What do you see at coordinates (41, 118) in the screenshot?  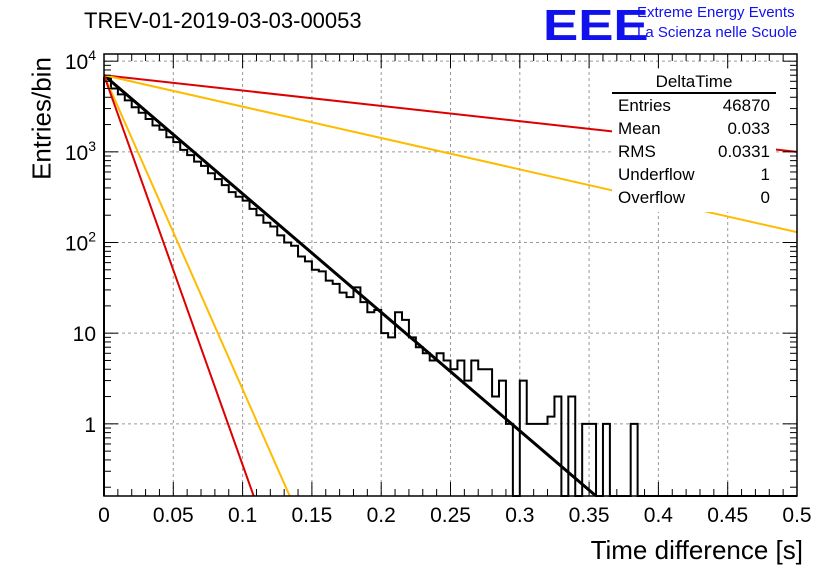 I see `y-axis-label: Entries/bin` at bounding box center [41, 118].